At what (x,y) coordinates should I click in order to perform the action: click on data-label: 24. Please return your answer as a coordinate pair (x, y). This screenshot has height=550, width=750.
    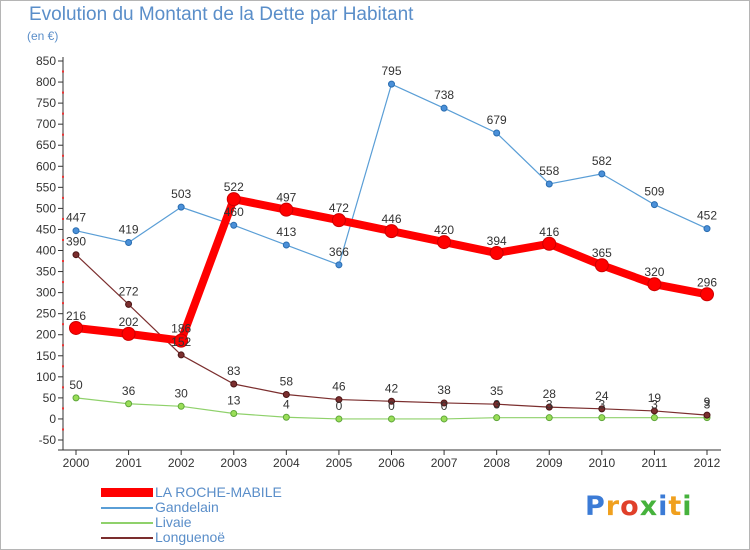
    Looking at the image, I should click on (602, 396).